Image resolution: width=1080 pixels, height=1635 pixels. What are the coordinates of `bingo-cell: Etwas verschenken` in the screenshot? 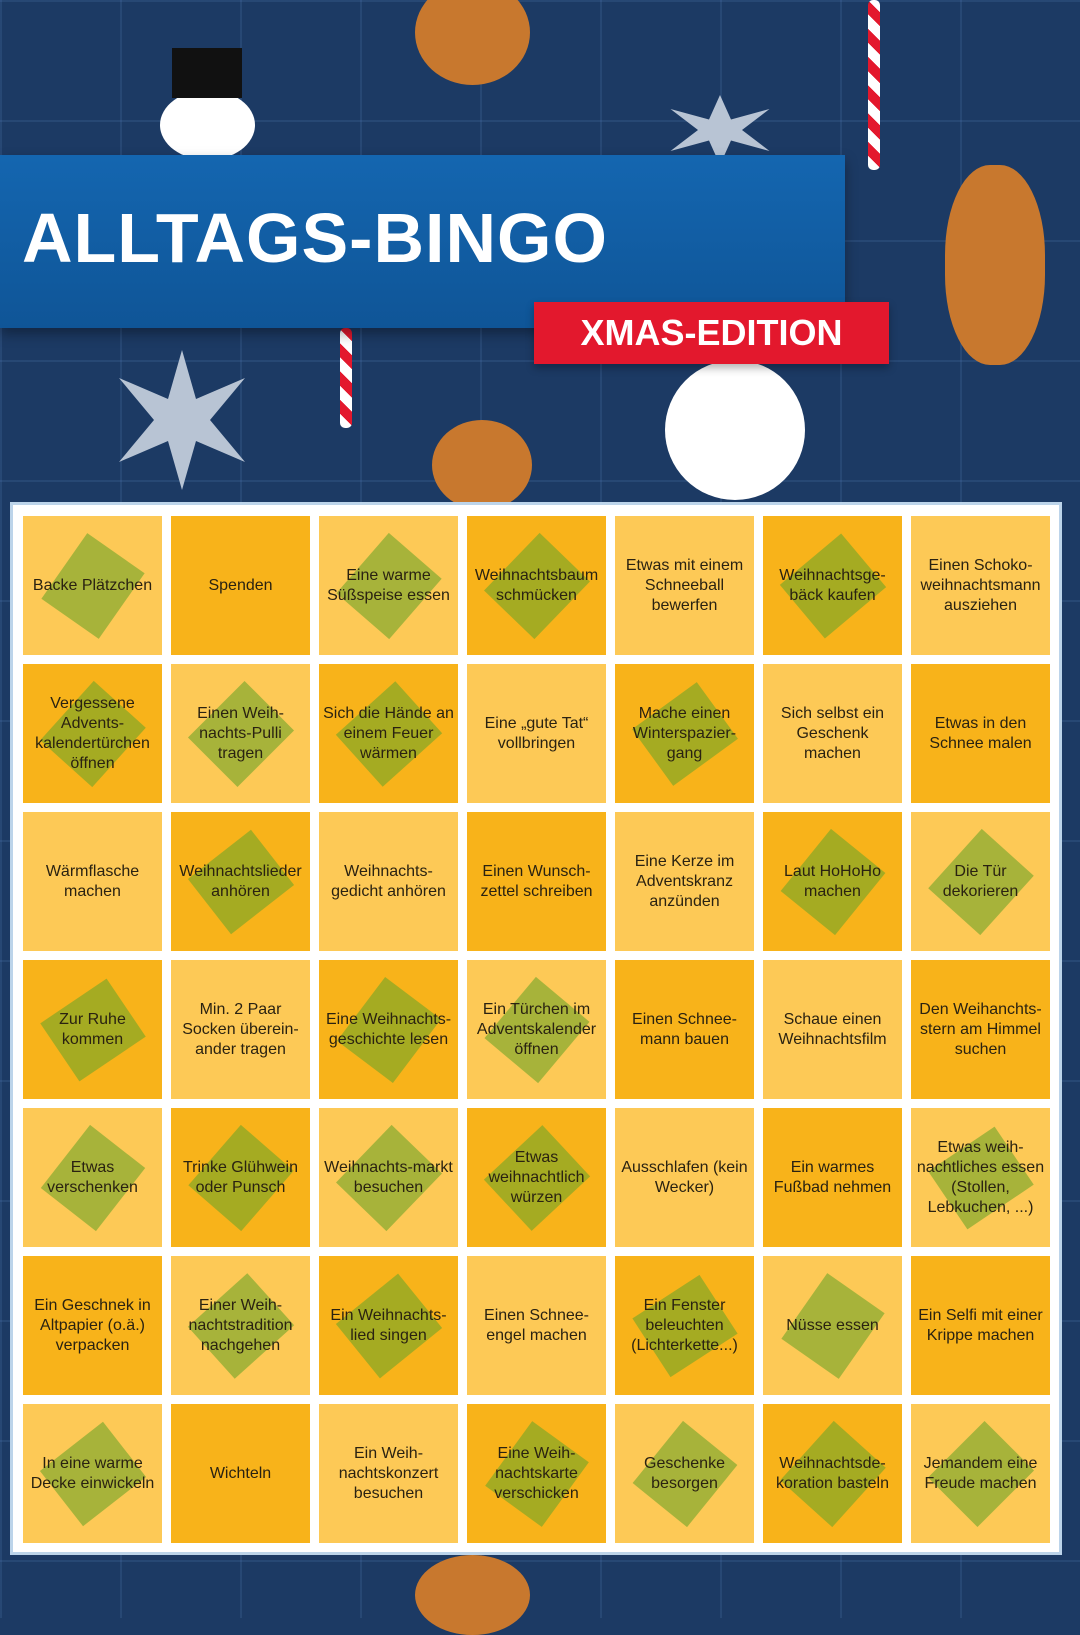 It's located at (92, 1177).